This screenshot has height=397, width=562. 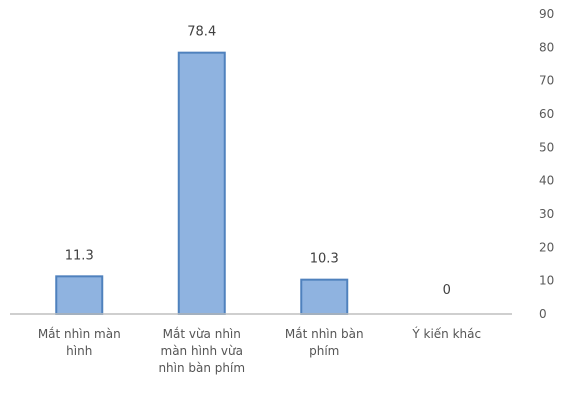 I want to click on y-axis-ticks: 0 10 20 30 40 50 60 70 80 90, so click(x=546, y=164).